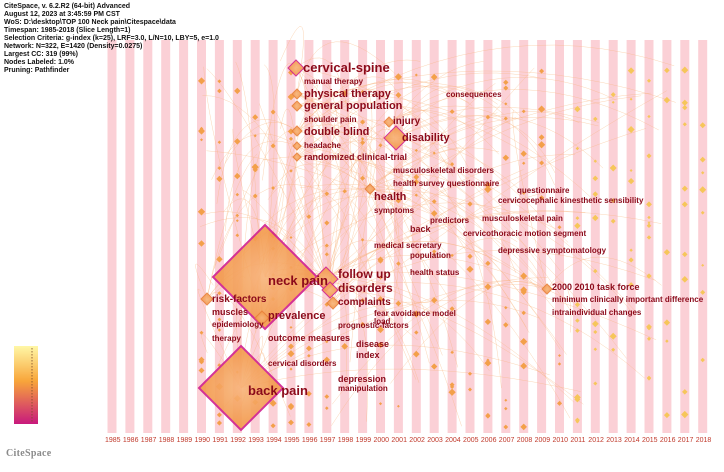 The height and width of the screenshot is (472, 724). I want to click on node-headache, so click(297, 146).